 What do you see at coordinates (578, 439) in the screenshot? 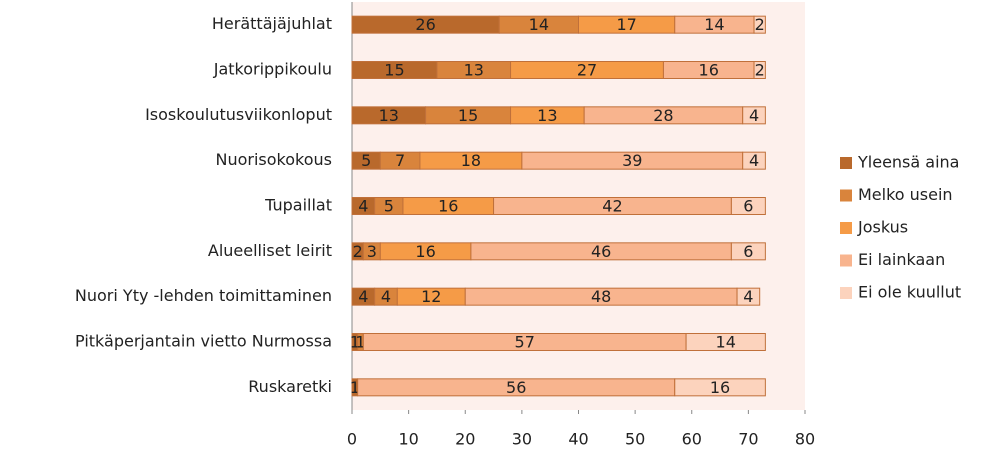
I see `x-tick-label: 40` at bounding box center [578, 439].